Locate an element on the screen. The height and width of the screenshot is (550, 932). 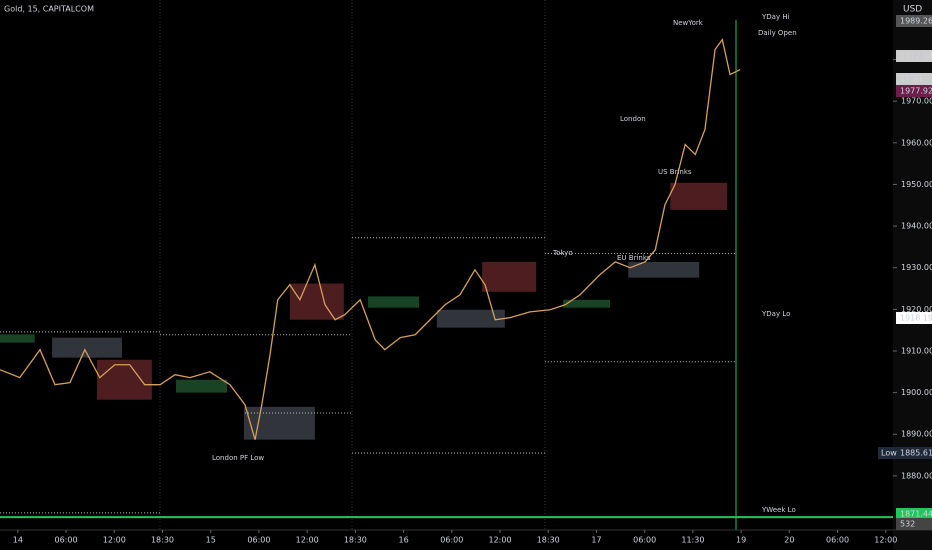
y-tick-label: 1910.00 is located at coordinates (916, 350).